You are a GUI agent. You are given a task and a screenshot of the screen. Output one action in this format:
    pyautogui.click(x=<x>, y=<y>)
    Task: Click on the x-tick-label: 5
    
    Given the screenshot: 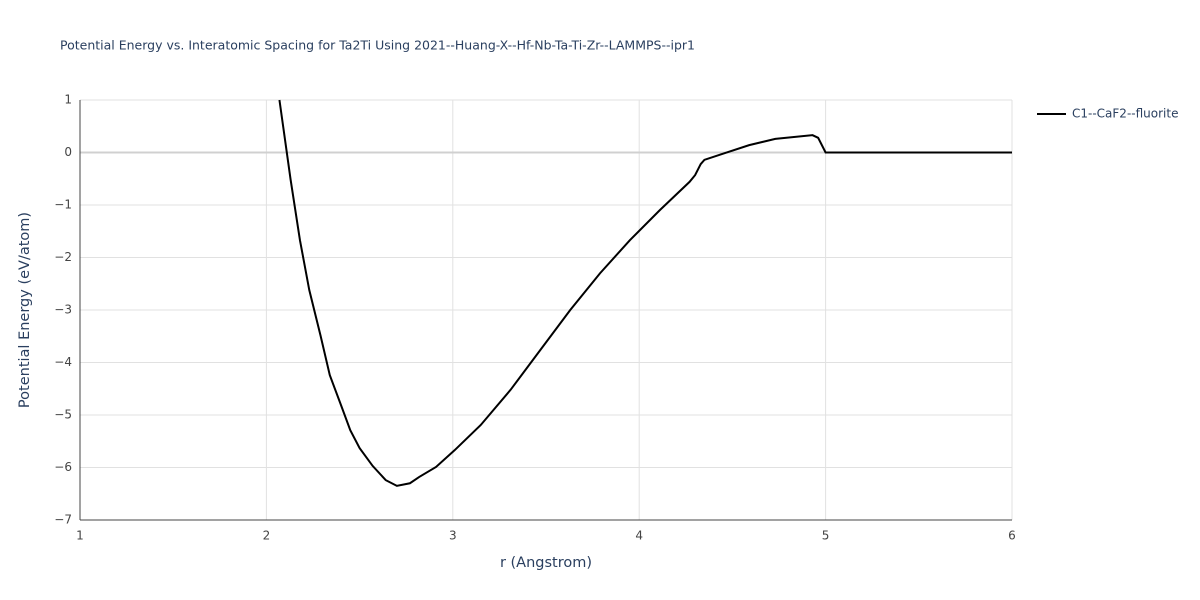 What is the action you would take?
    pyautogui.click(x=826, y=536)
    